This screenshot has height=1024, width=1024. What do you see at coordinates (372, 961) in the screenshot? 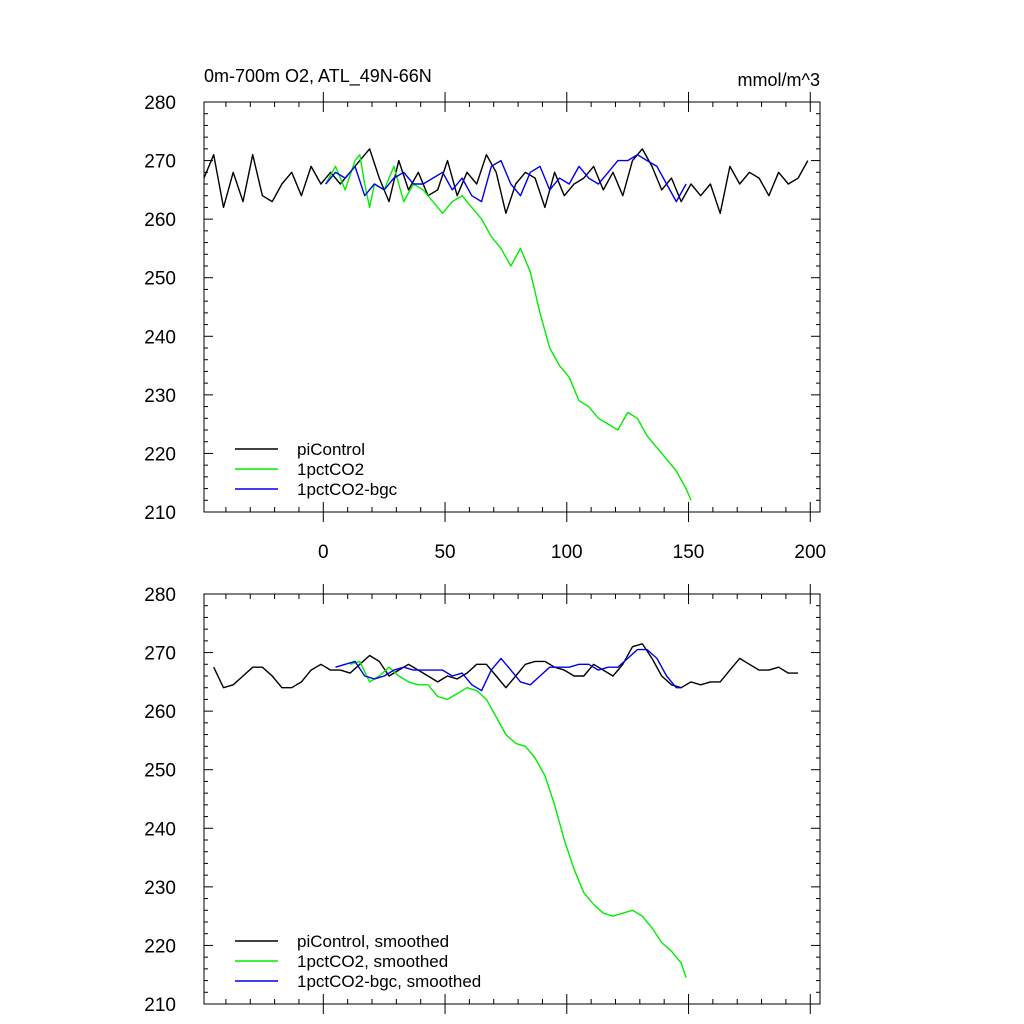
I see `legend-label: 1pctCO2, smoothed` at bounding box center [372, 961].